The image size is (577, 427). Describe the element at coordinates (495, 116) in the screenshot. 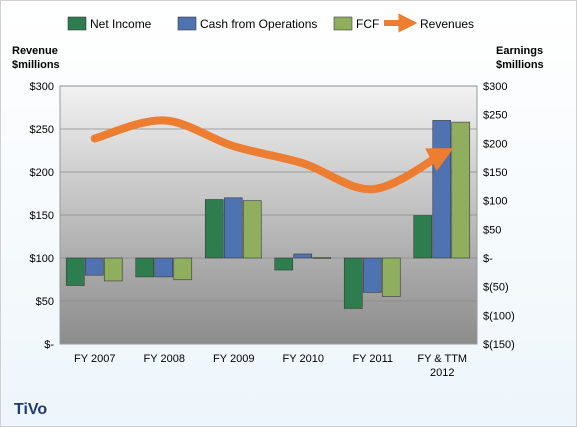

I see `right-tick-label: $250` at that location.